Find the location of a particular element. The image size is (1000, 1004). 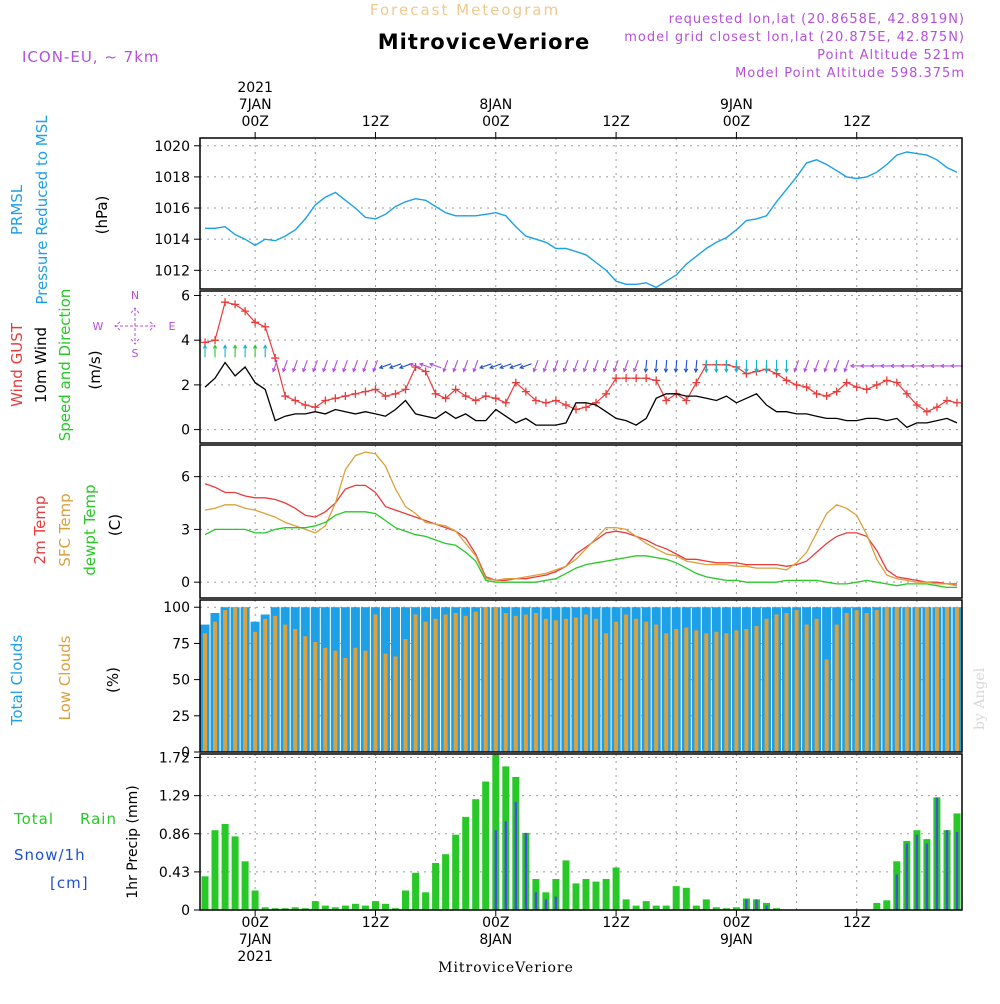

precip-ylabel: 1hr Precip (mm) is located at coordinates (133, 841).